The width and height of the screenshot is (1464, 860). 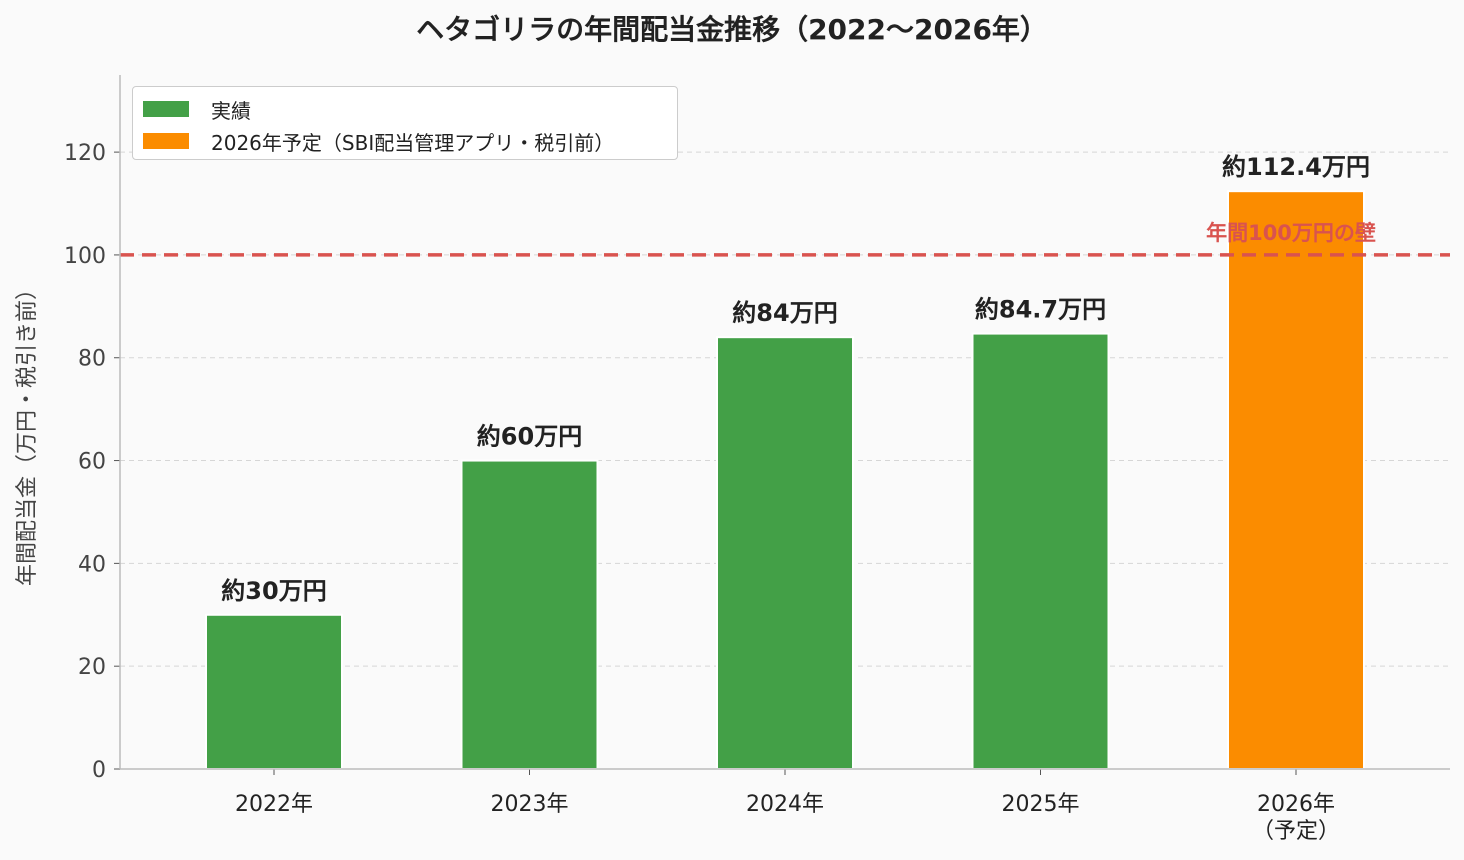 I want to click on reference-line-group: 年間100万円の壁, so click(x=785, y=239).